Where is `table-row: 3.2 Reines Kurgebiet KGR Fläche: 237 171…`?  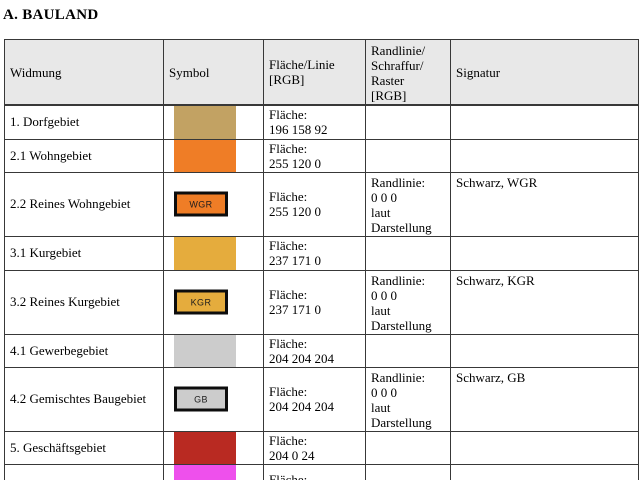 table-row: 3.2 Reines Kurgebiet KGR Fläche: 237 171… is located at coordinates (321, 302).